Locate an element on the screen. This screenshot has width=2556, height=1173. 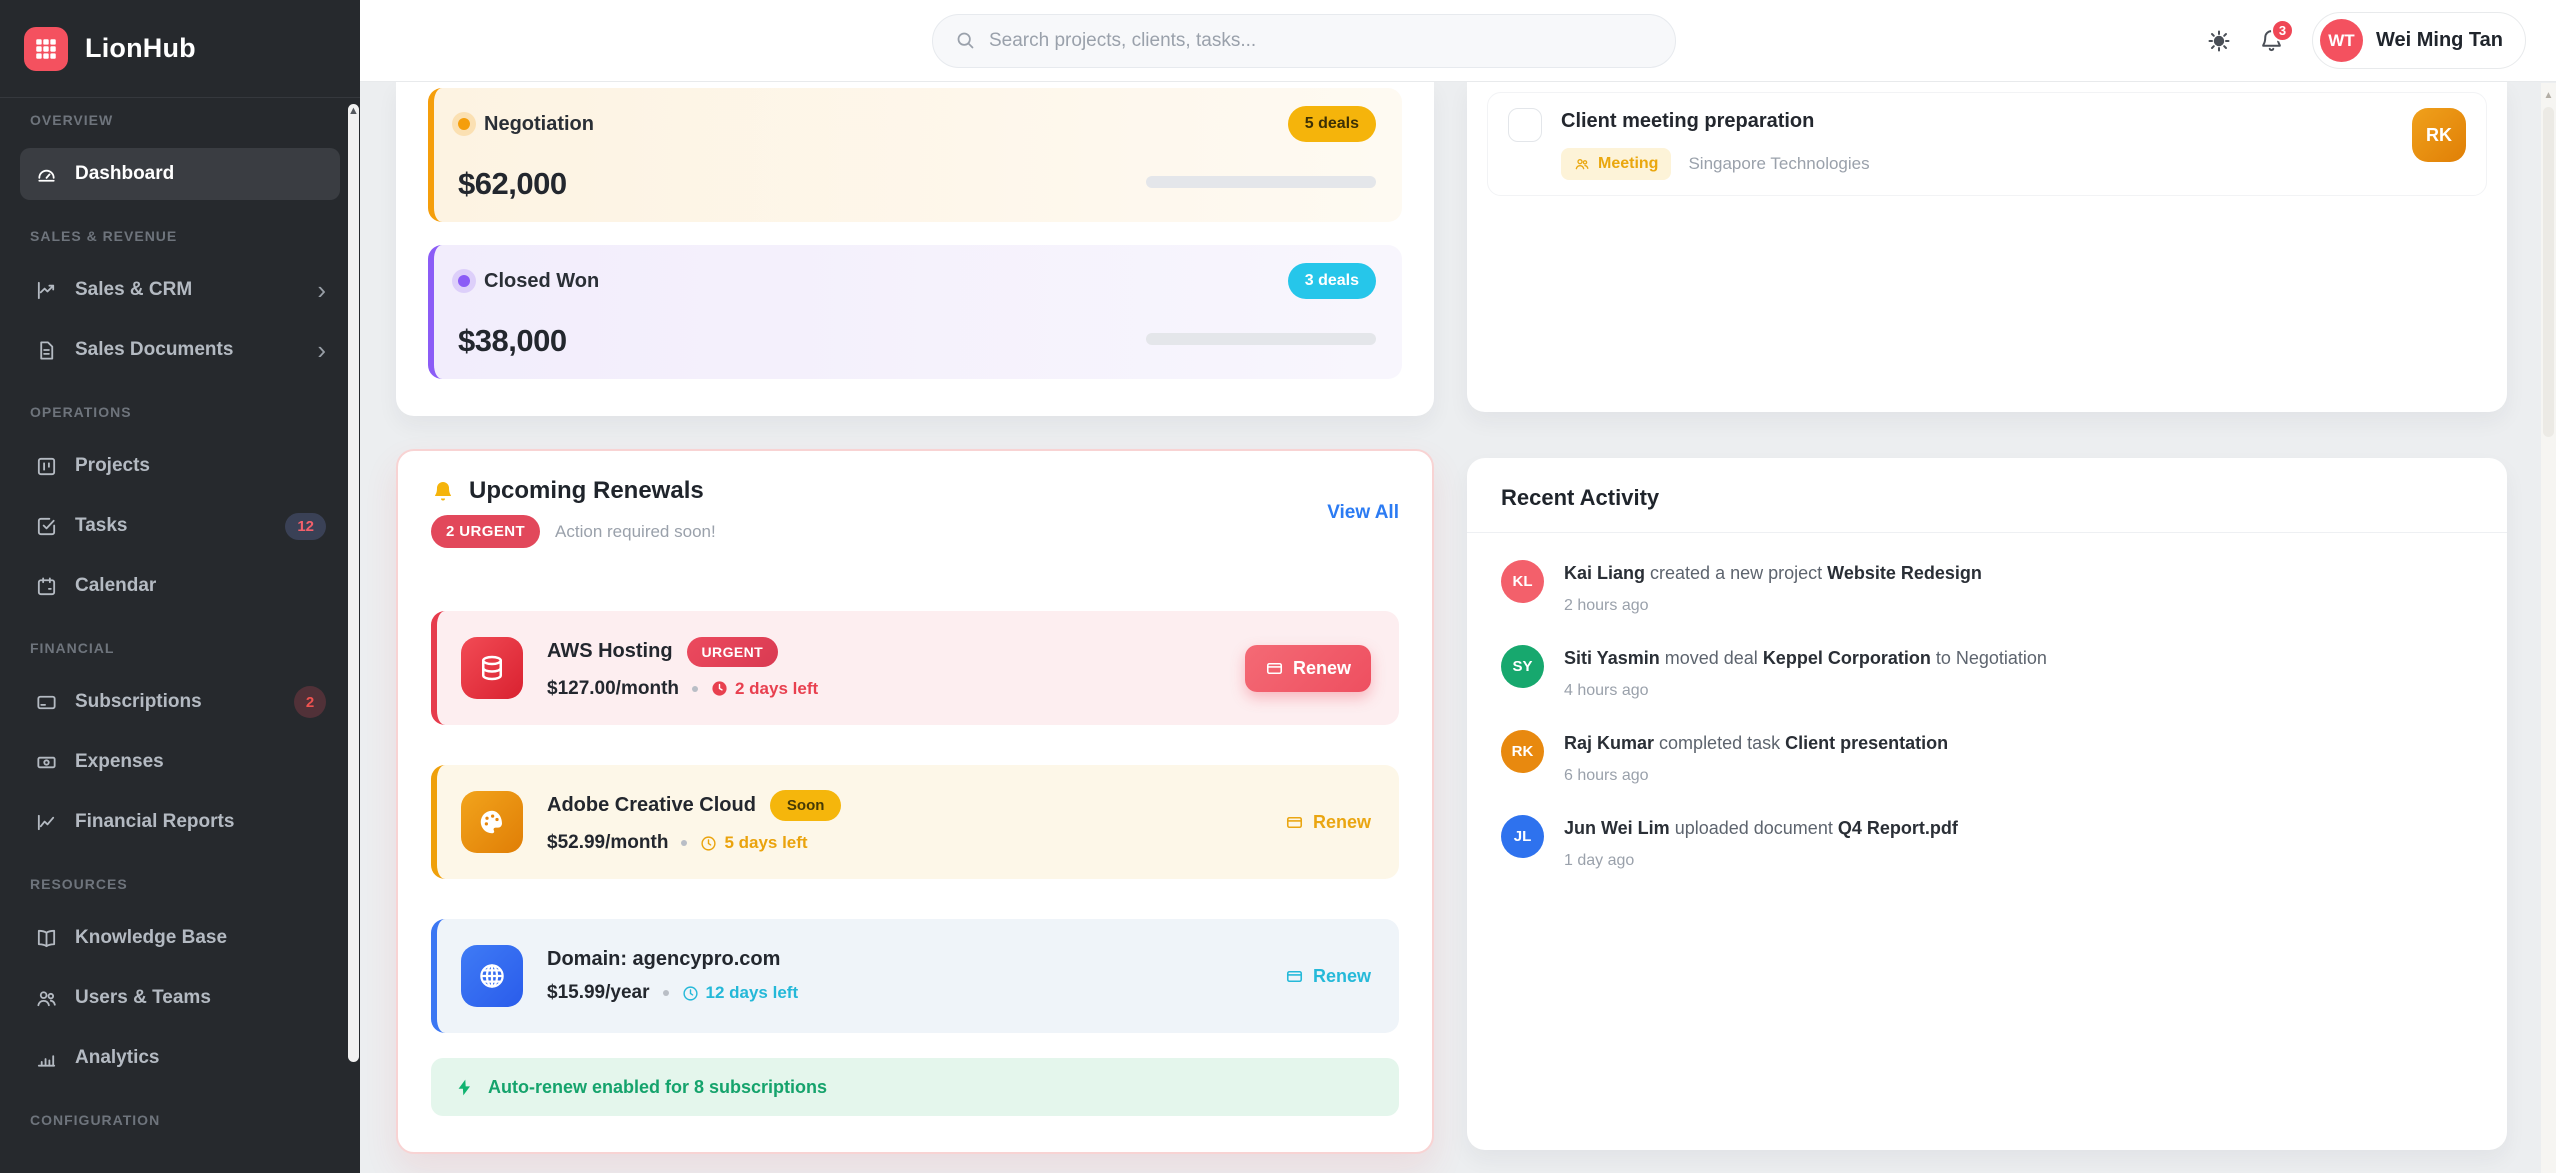
section-label-resources: RESOURCES is located at coordinates (79, 884).